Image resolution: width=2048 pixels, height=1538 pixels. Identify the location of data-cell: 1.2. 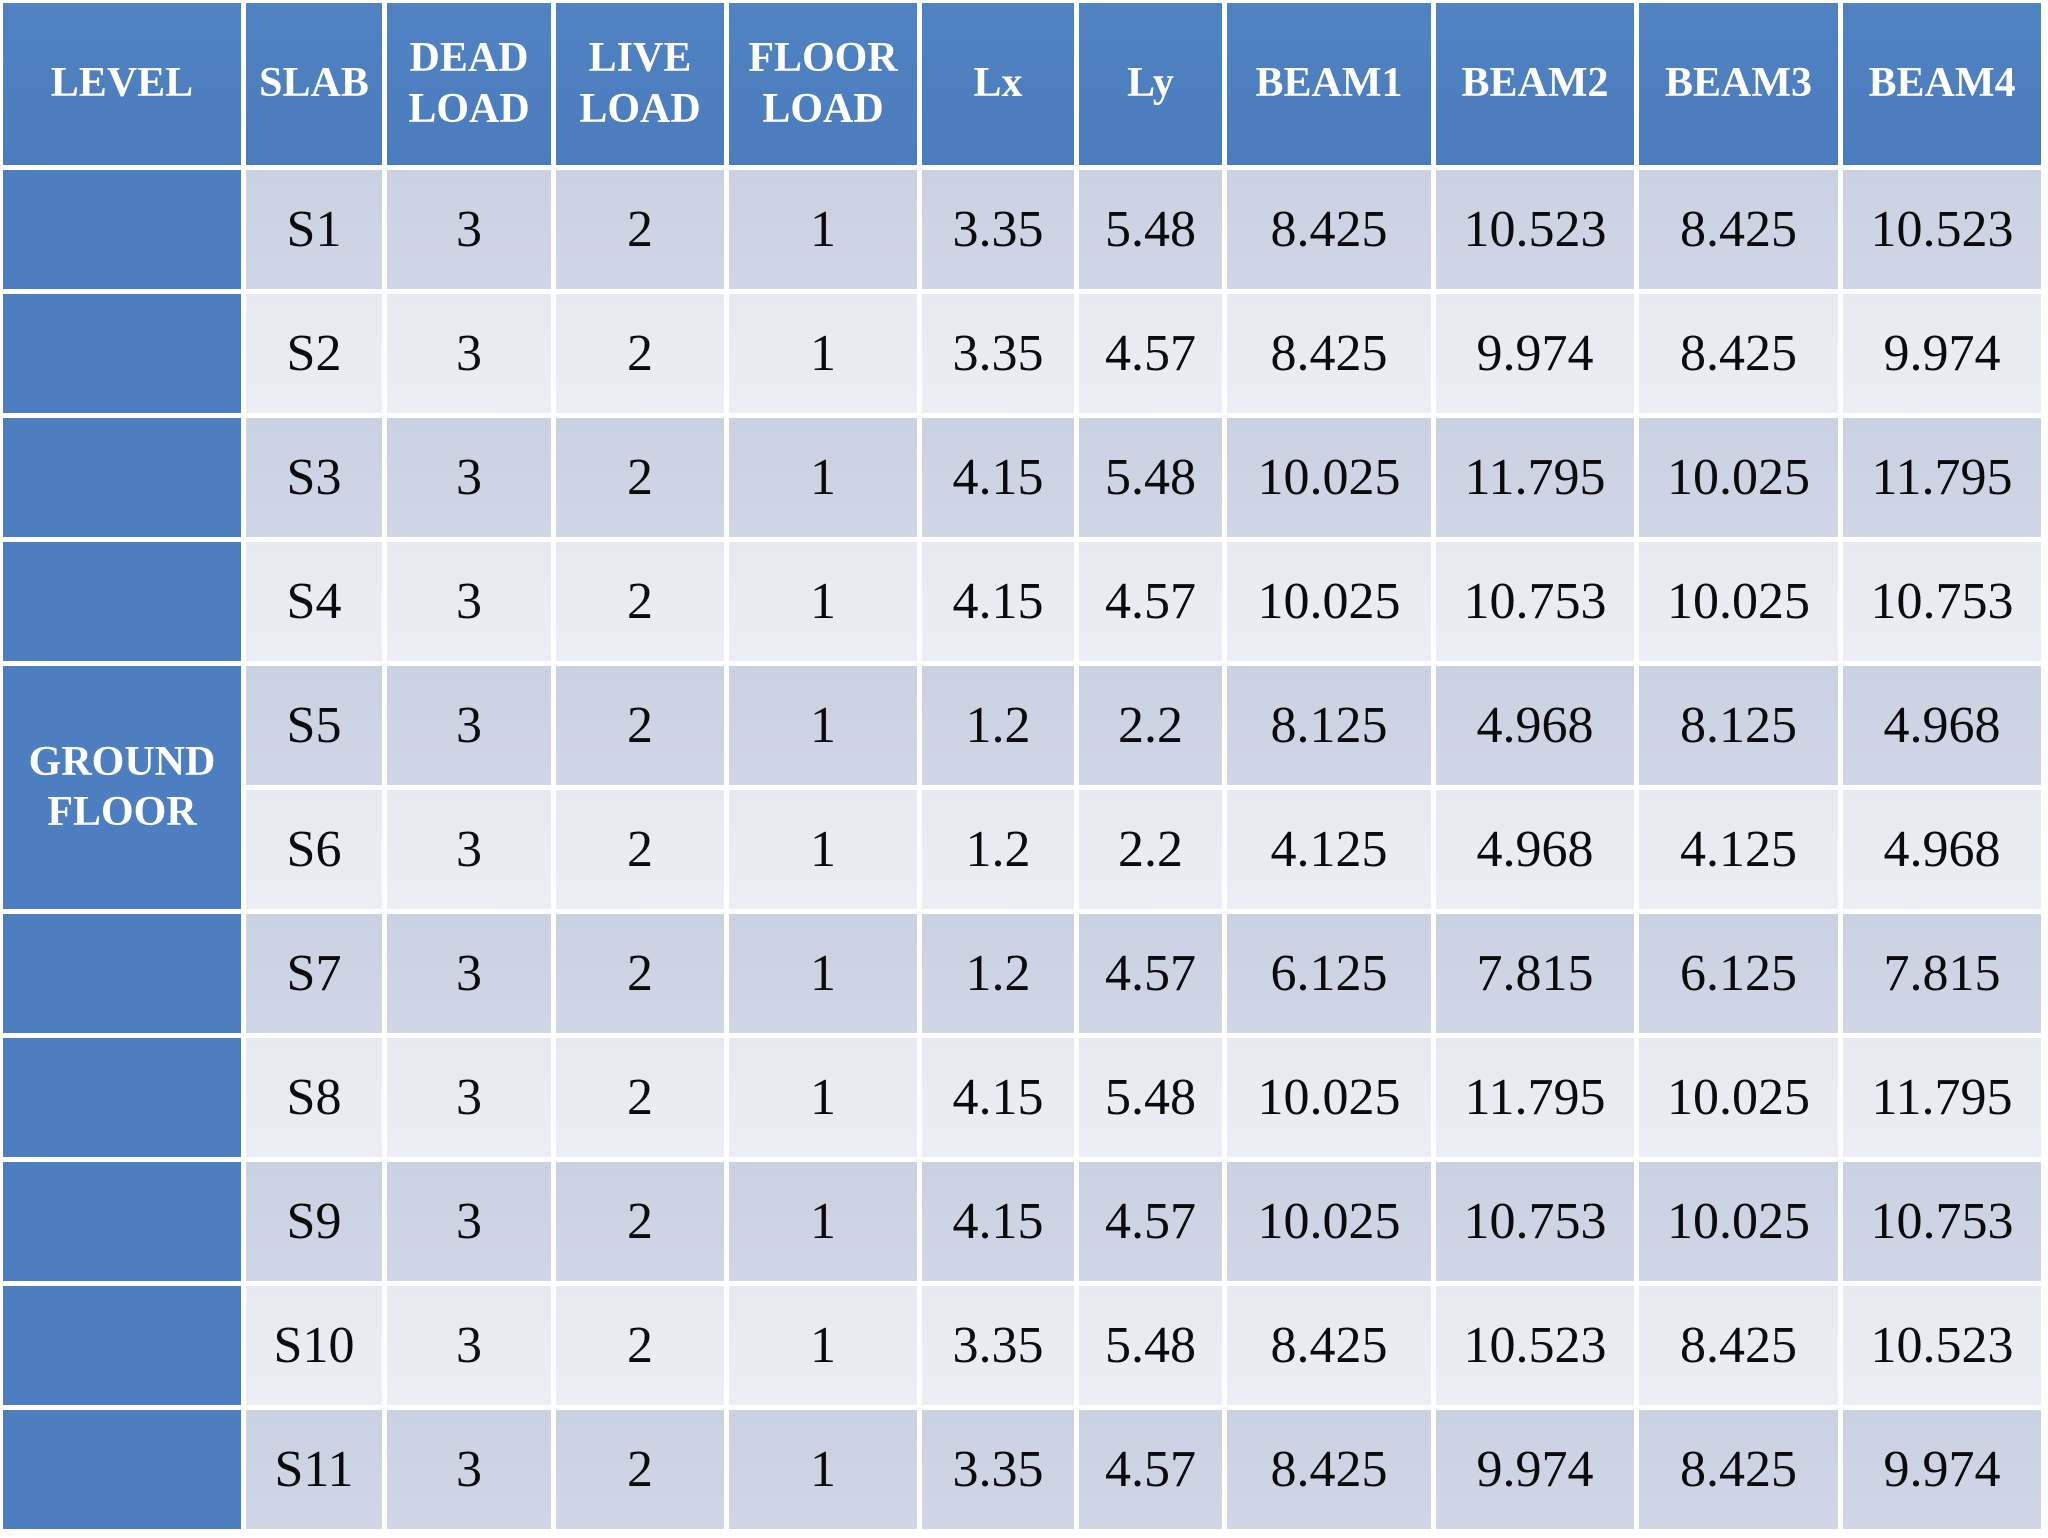
(998, 973).